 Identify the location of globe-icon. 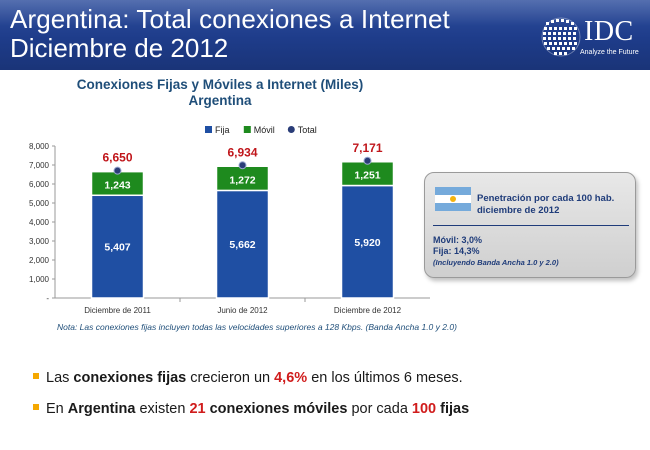
(561, 37).